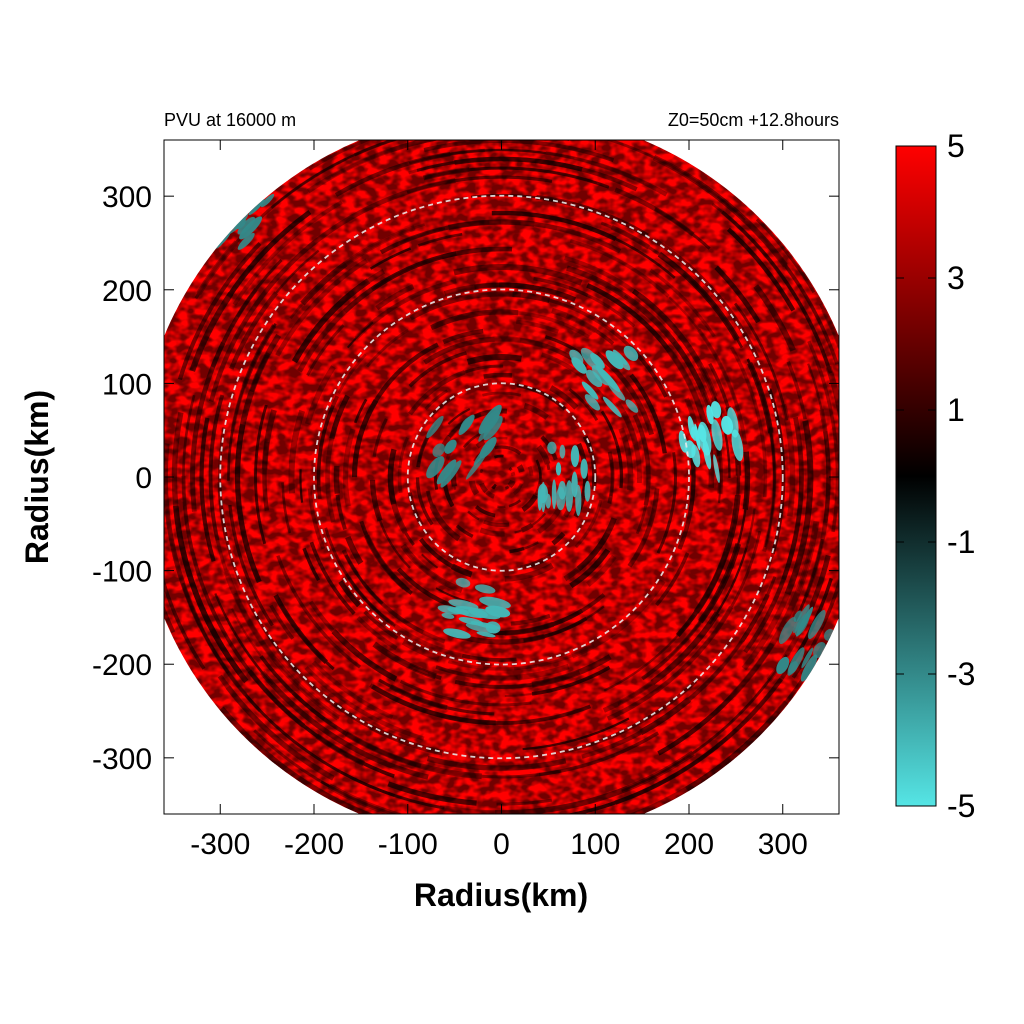 Image resolution: width=1024 pixels, height=1024 pixels. What do you see at coordinates (314, 844) in the screenshot?
I see `x-tick-label: -200` at bounding box center [314, 844].